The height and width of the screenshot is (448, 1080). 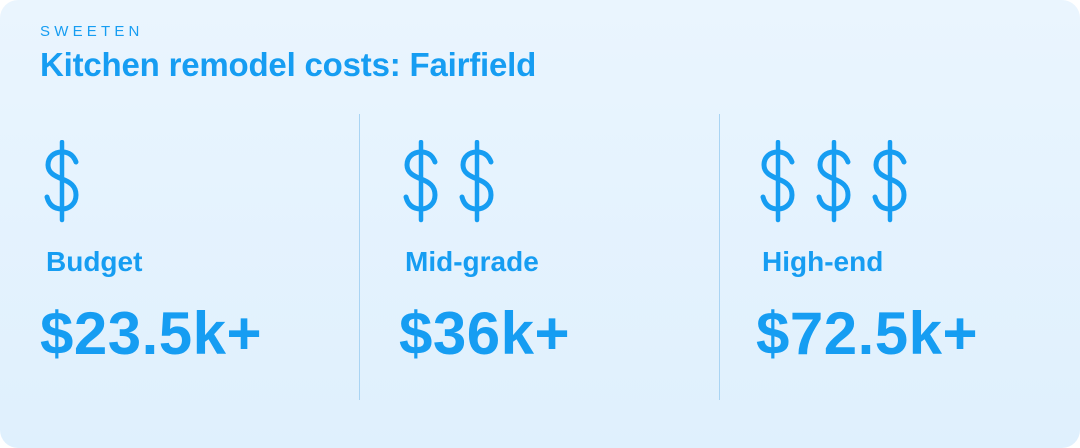 I want to click on high-end-price: $72.5k+, so click(x=867, y=333).